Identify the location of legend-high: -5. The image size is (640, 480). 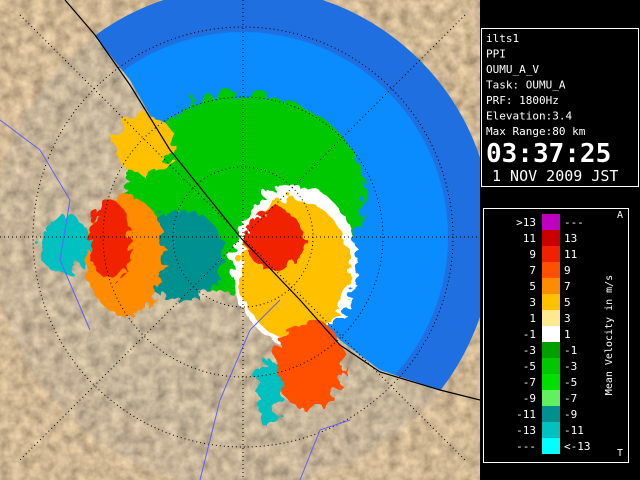
(570, 382).